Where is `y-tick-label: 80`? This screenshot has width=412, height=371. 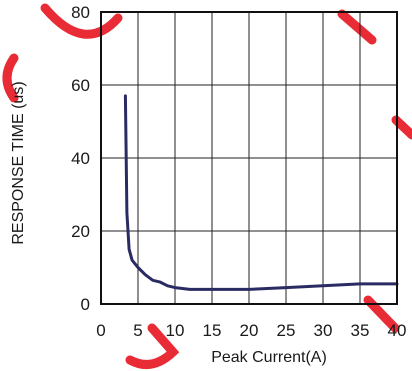 y-tick-label: 80 is located at coordinates (80, 12).